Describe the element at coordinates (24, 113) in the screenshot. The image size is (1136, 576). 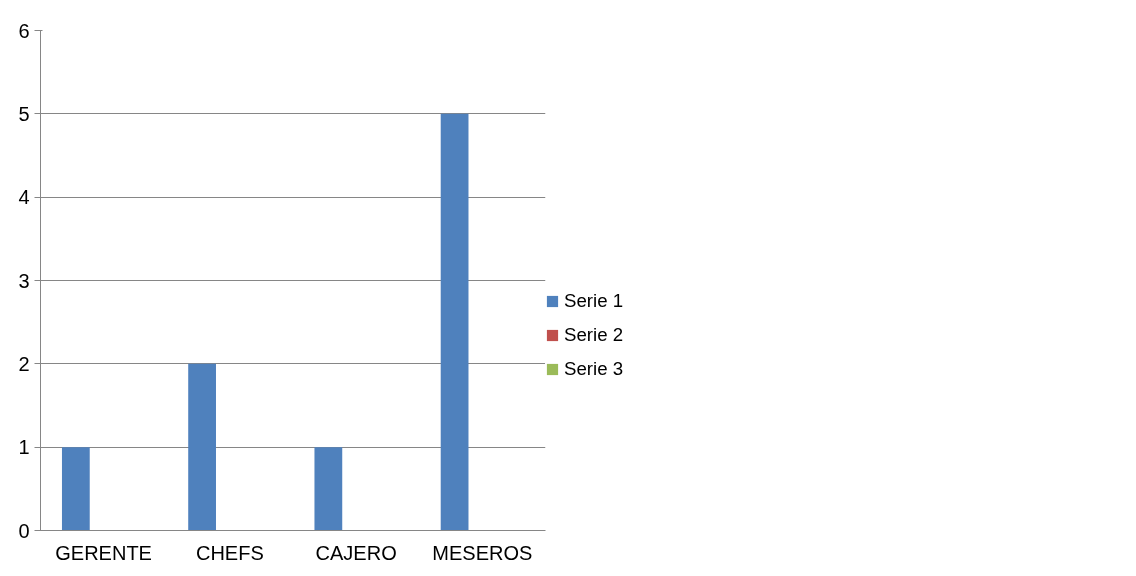
I see `y-tick-label: 5` at that location.